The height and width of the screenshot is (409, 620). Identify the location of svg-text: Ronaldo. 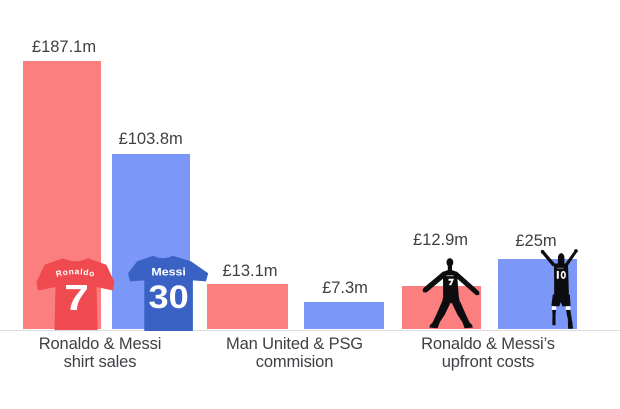
(75, 272).